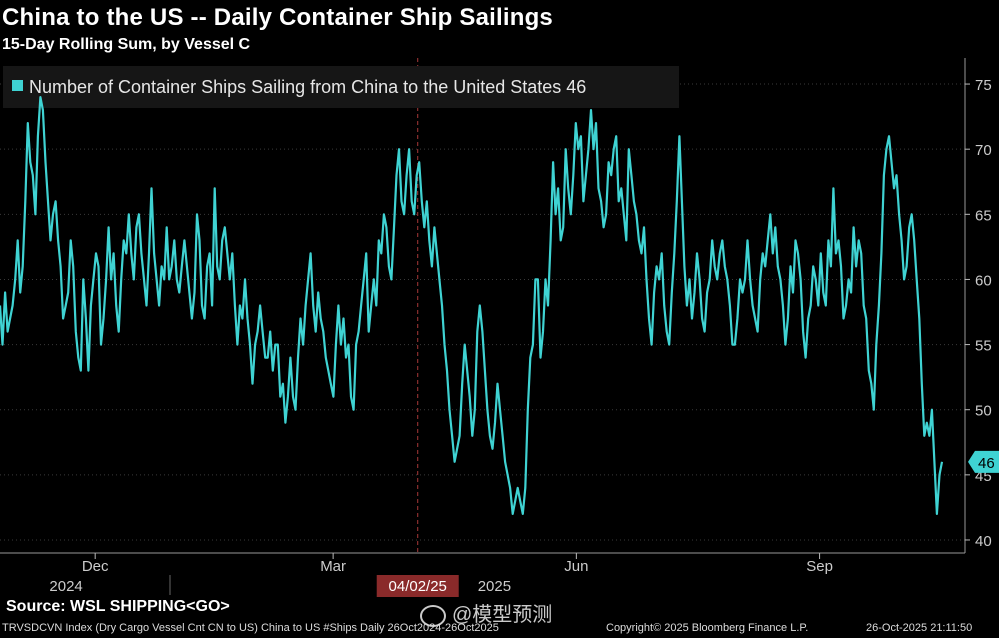 The image size is (999, 638). Describe the element at coordinates (707, 628) in the screenshot. I see `copyright: Copyright© 2025 Bloomberg Finance L.P.` at that location.